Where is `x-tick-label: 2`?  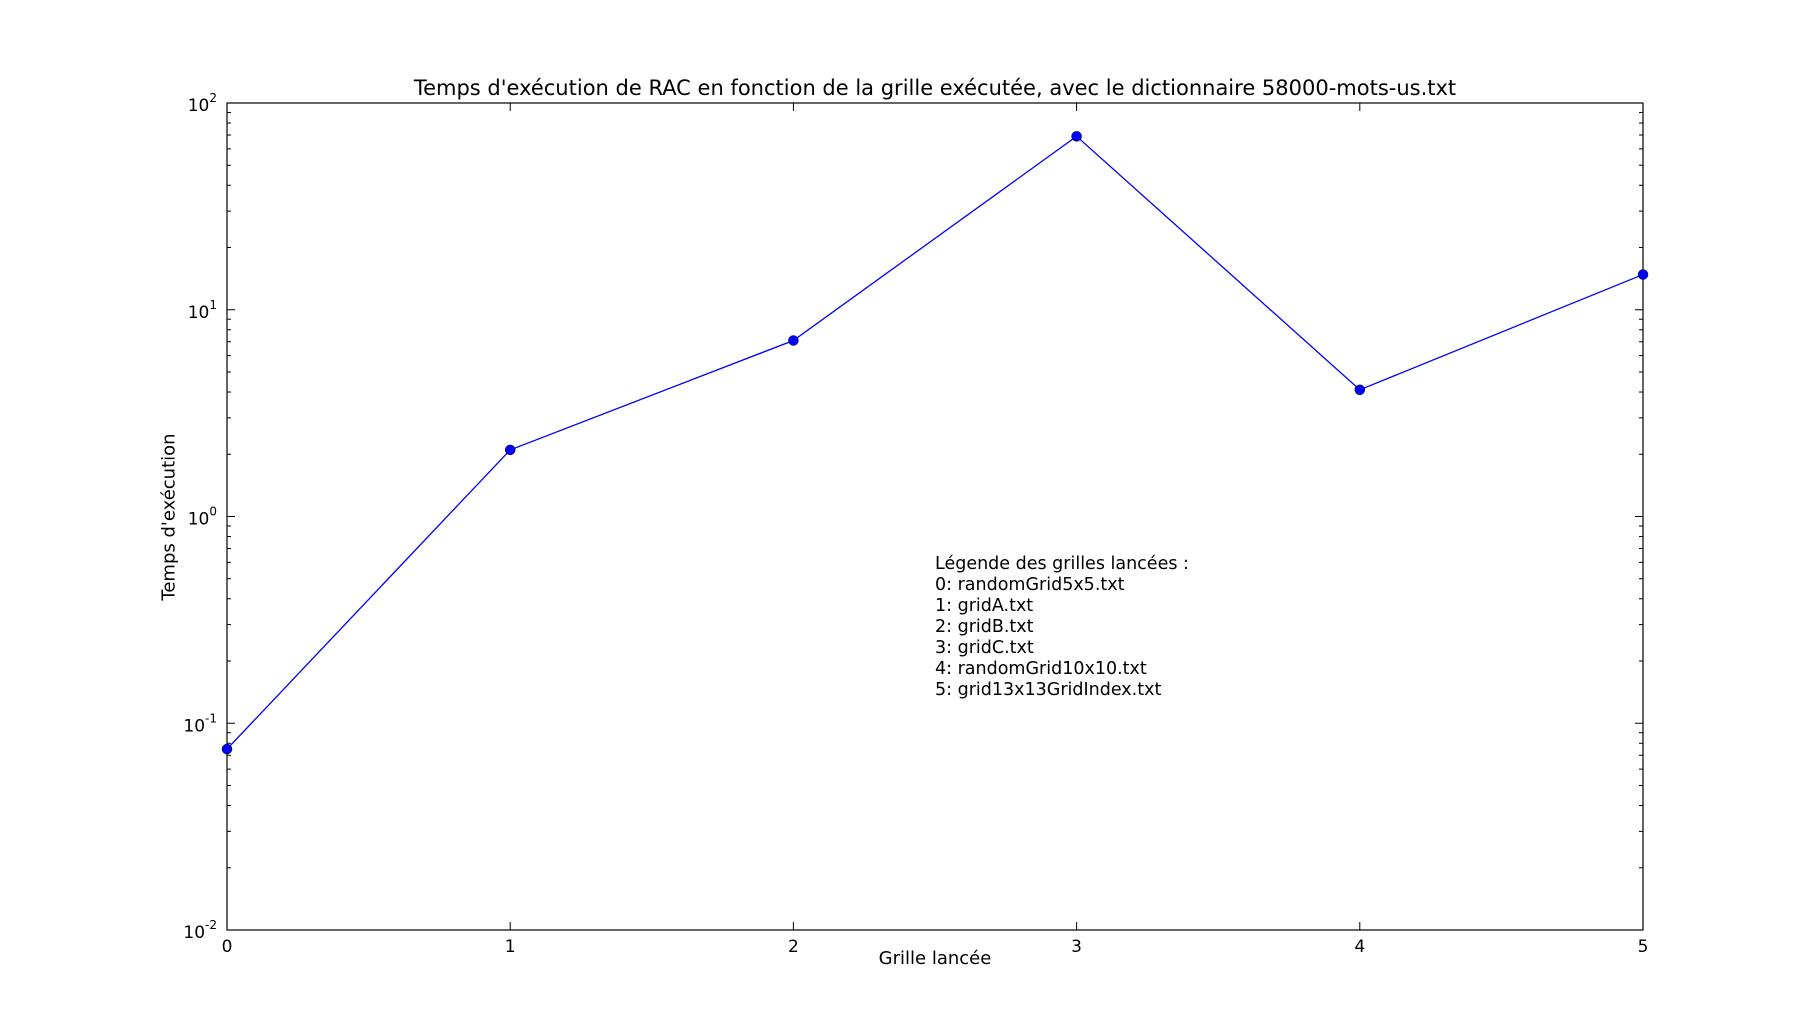
x-tick-label: 2 is located at coordinates (793, 947).